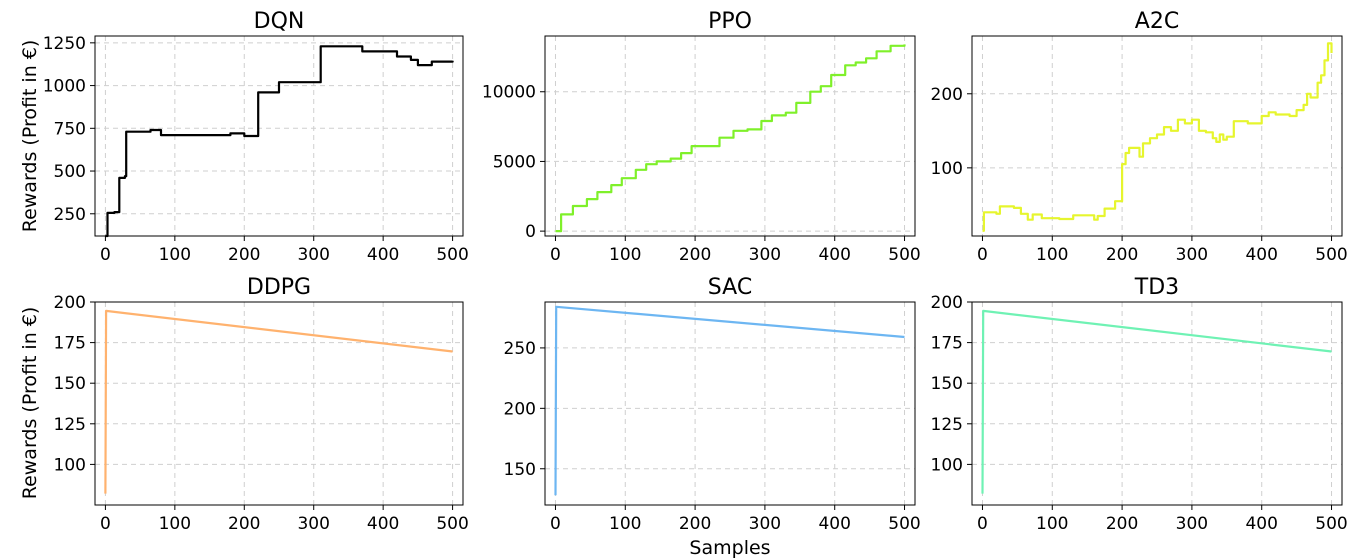  What do you see at coordinates (1156, 287) in the screenshot?
I see `panel-title: TD3` at bounding box center [1156, 287].